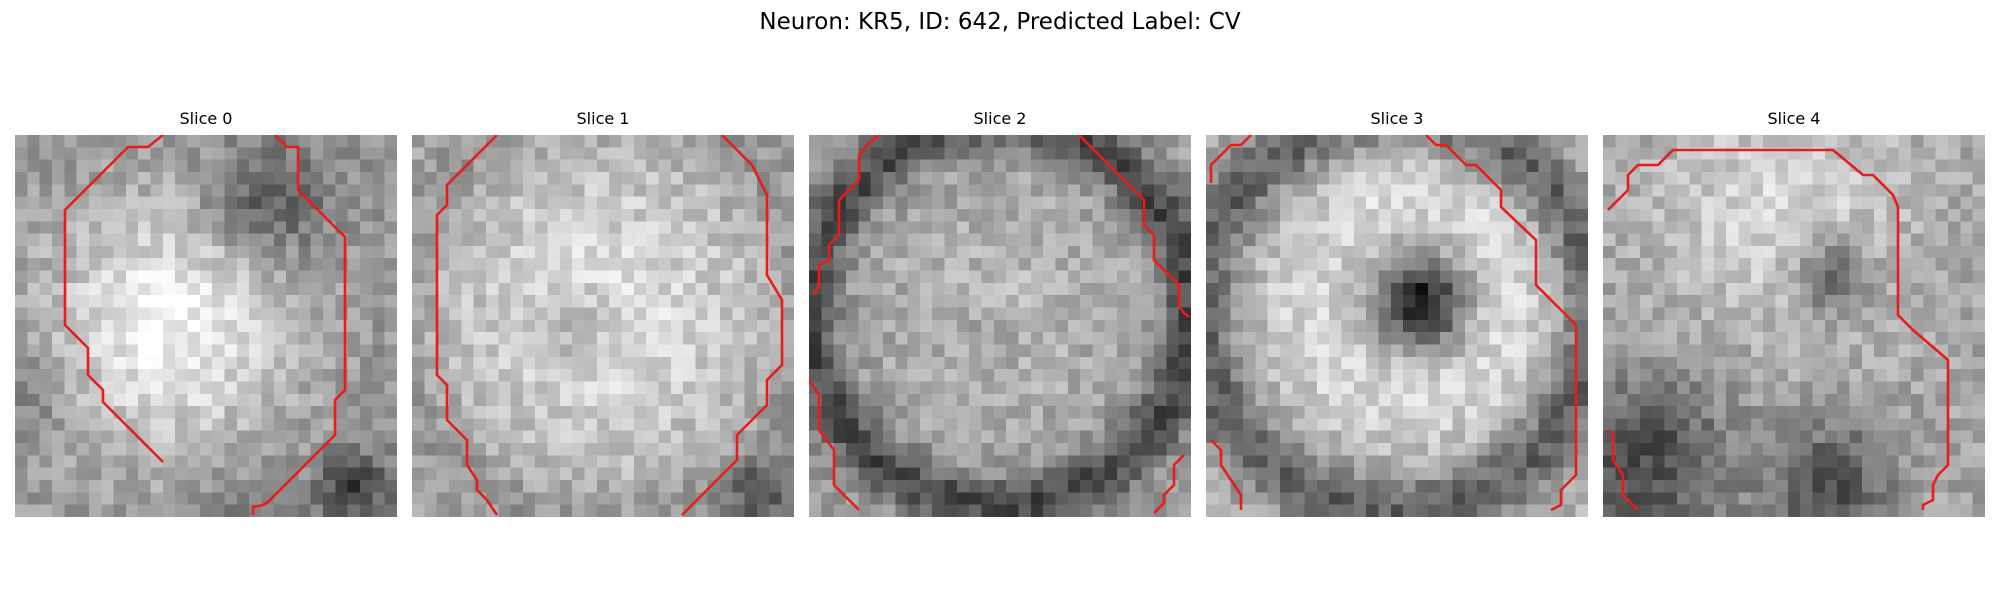  What do you see at coordinates (1794, 118) in the screenshot?
I see `slice-title: Slice 4` at bounding box center [1794, 118].